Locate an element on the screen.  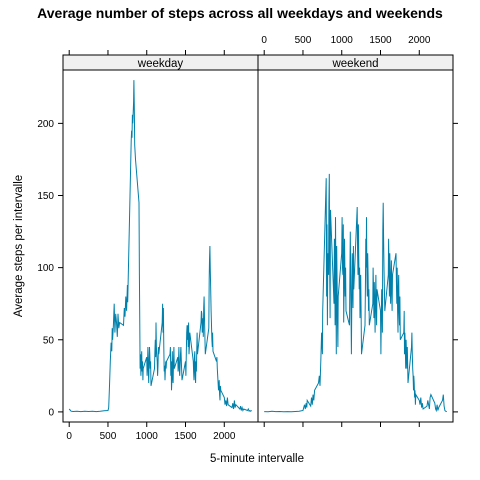
y-axis-left: 0 50 100 150 200 is located at coordinates (50, 269).